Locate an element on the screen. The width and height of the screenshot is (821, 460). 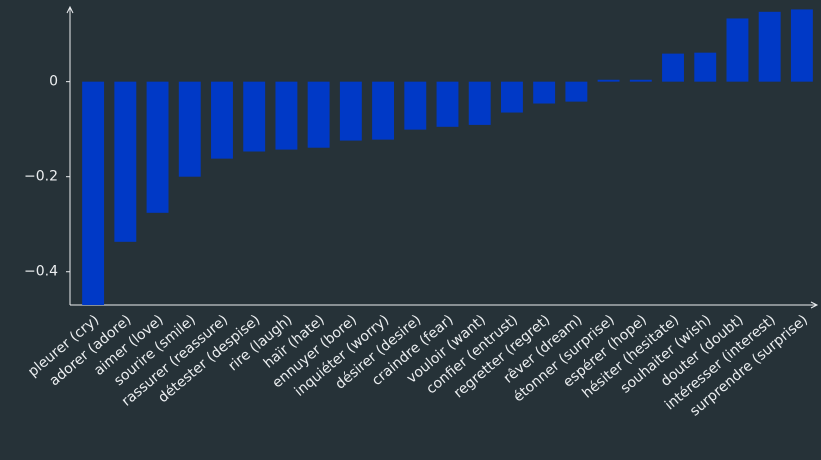
y-tick-label: 0 is located at coordinates (53, 82).